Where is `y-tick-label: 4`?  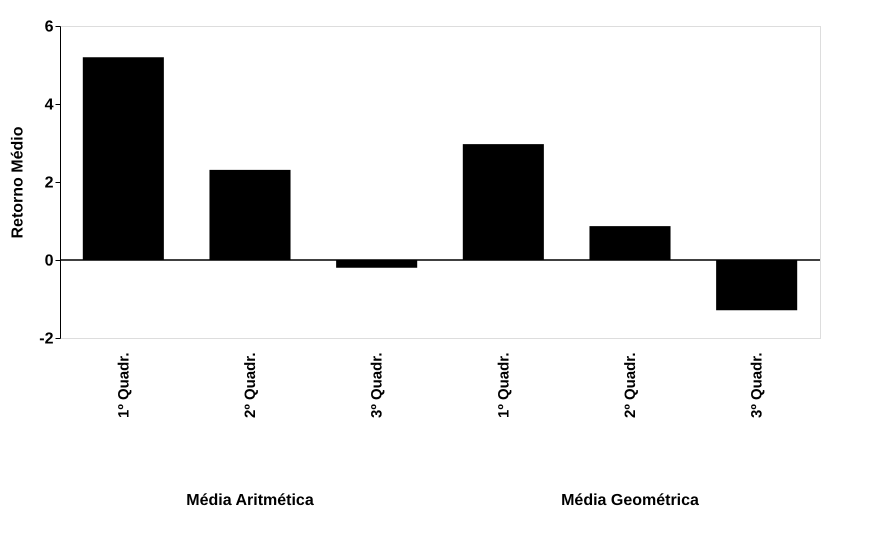 y-tick-label: 4 is located at coordinates (49, 105).